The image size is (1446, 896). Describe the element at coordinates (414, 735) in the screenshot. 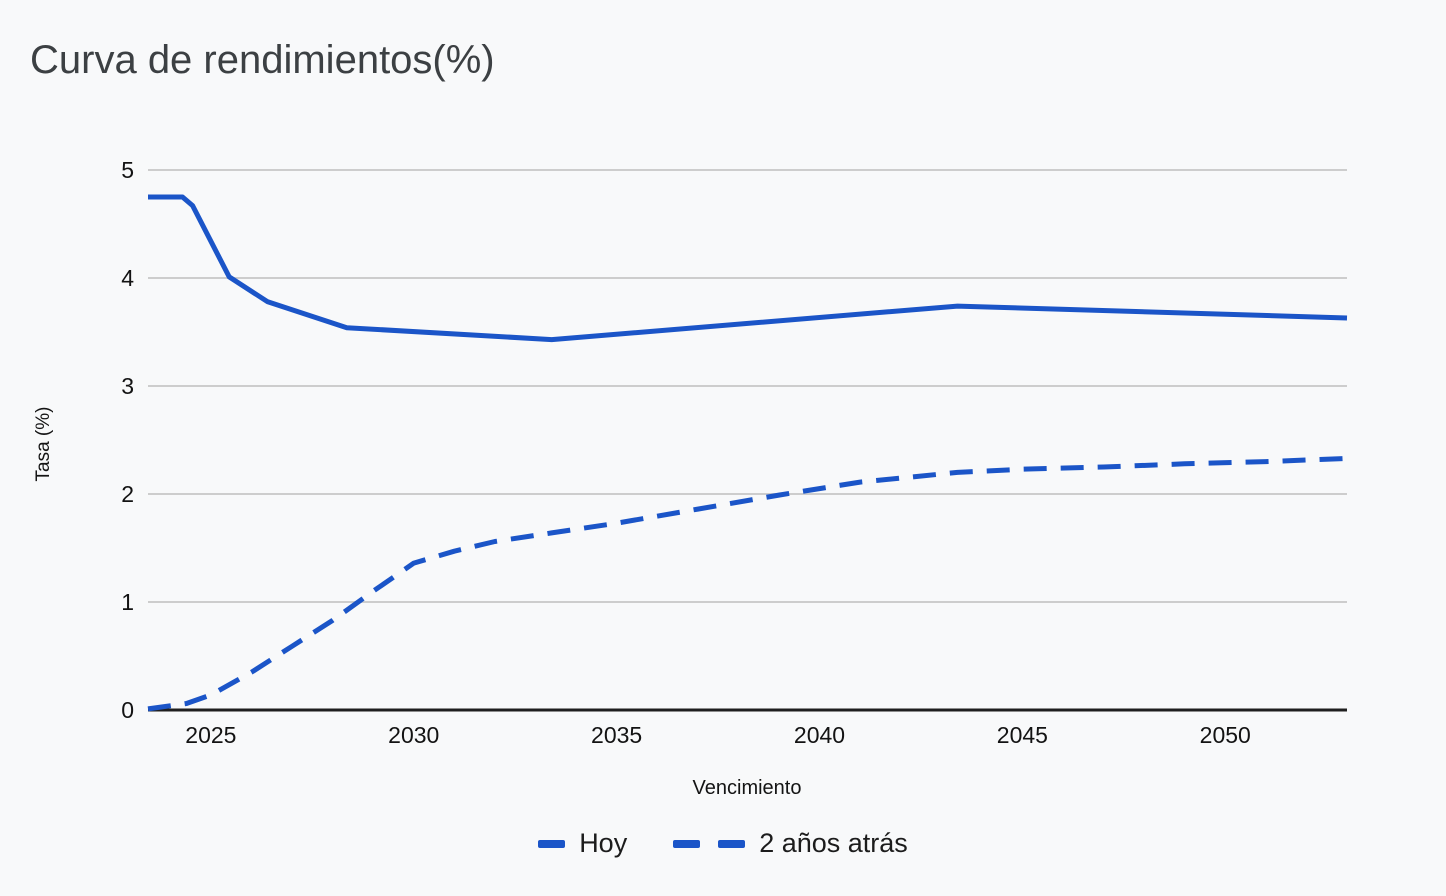

I see `x-tick-label: 2030` at that location.